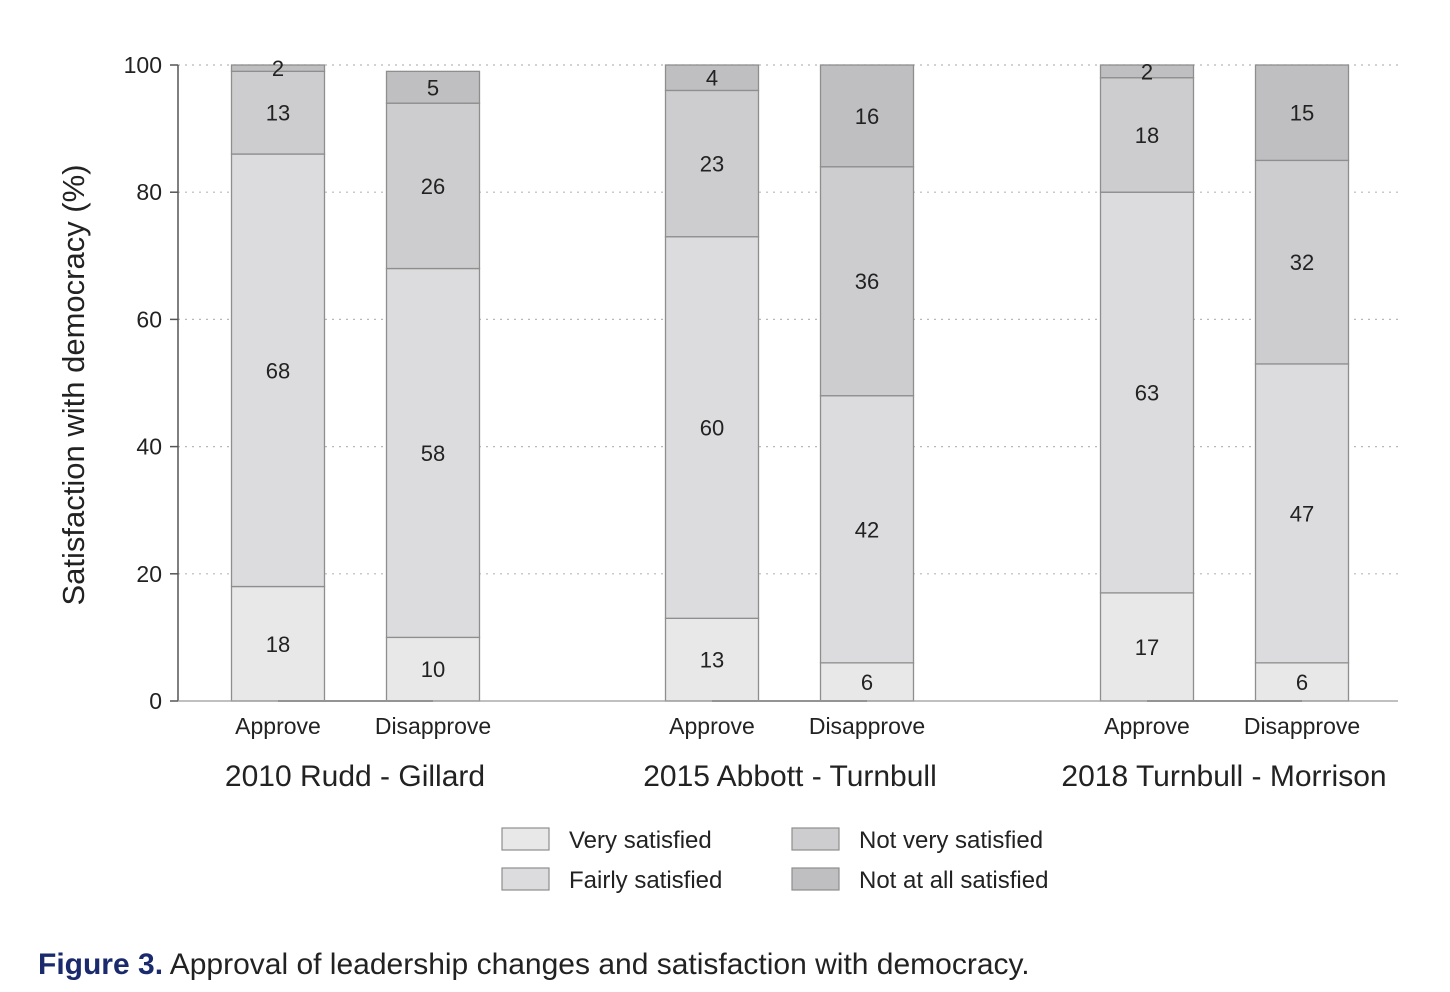 The image size is (1450, 992). I want to click on legend-label: Very satisfied, so click(640, 840).